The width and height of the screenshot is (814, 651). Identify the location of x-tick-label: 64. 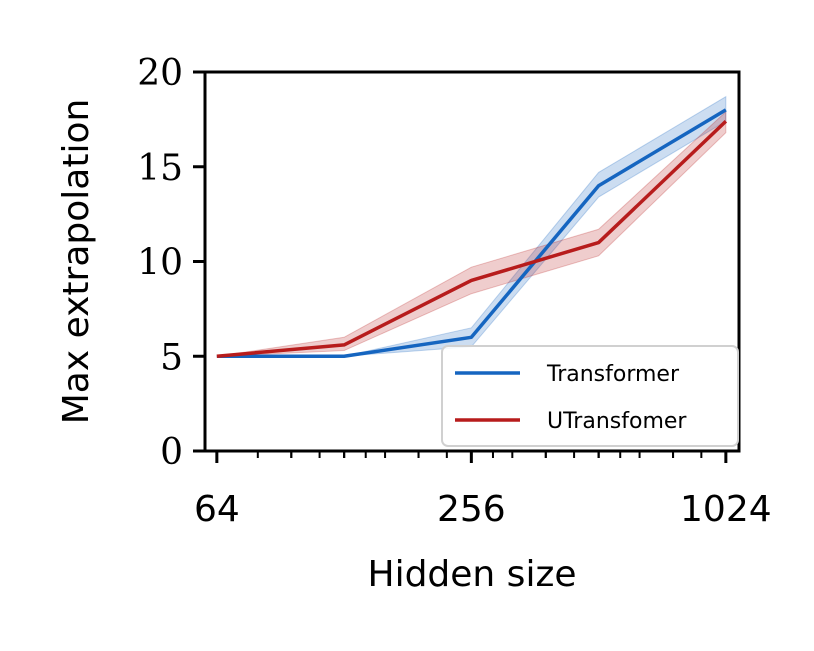
(217, 509).